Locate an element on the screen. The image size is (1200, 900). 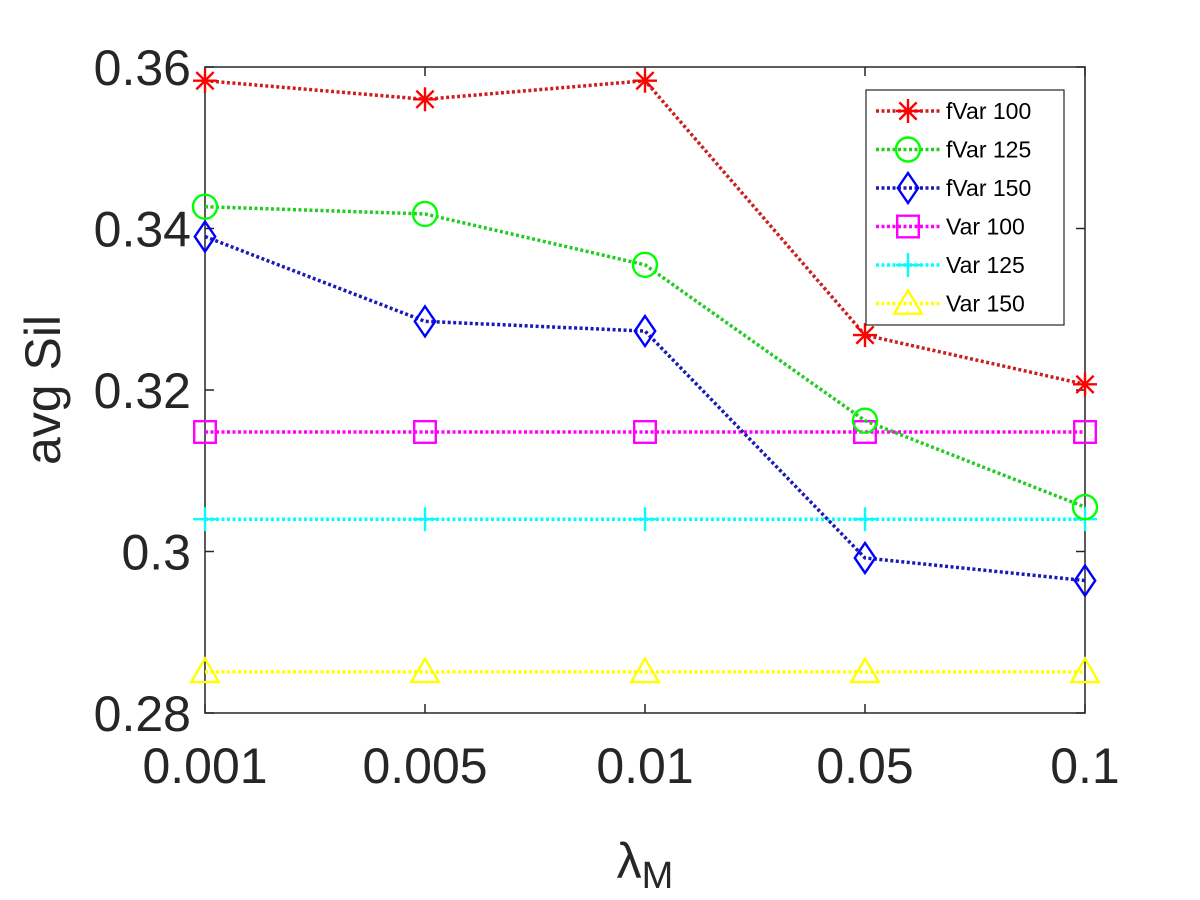
legend-box is located at coordinates (965, 207).